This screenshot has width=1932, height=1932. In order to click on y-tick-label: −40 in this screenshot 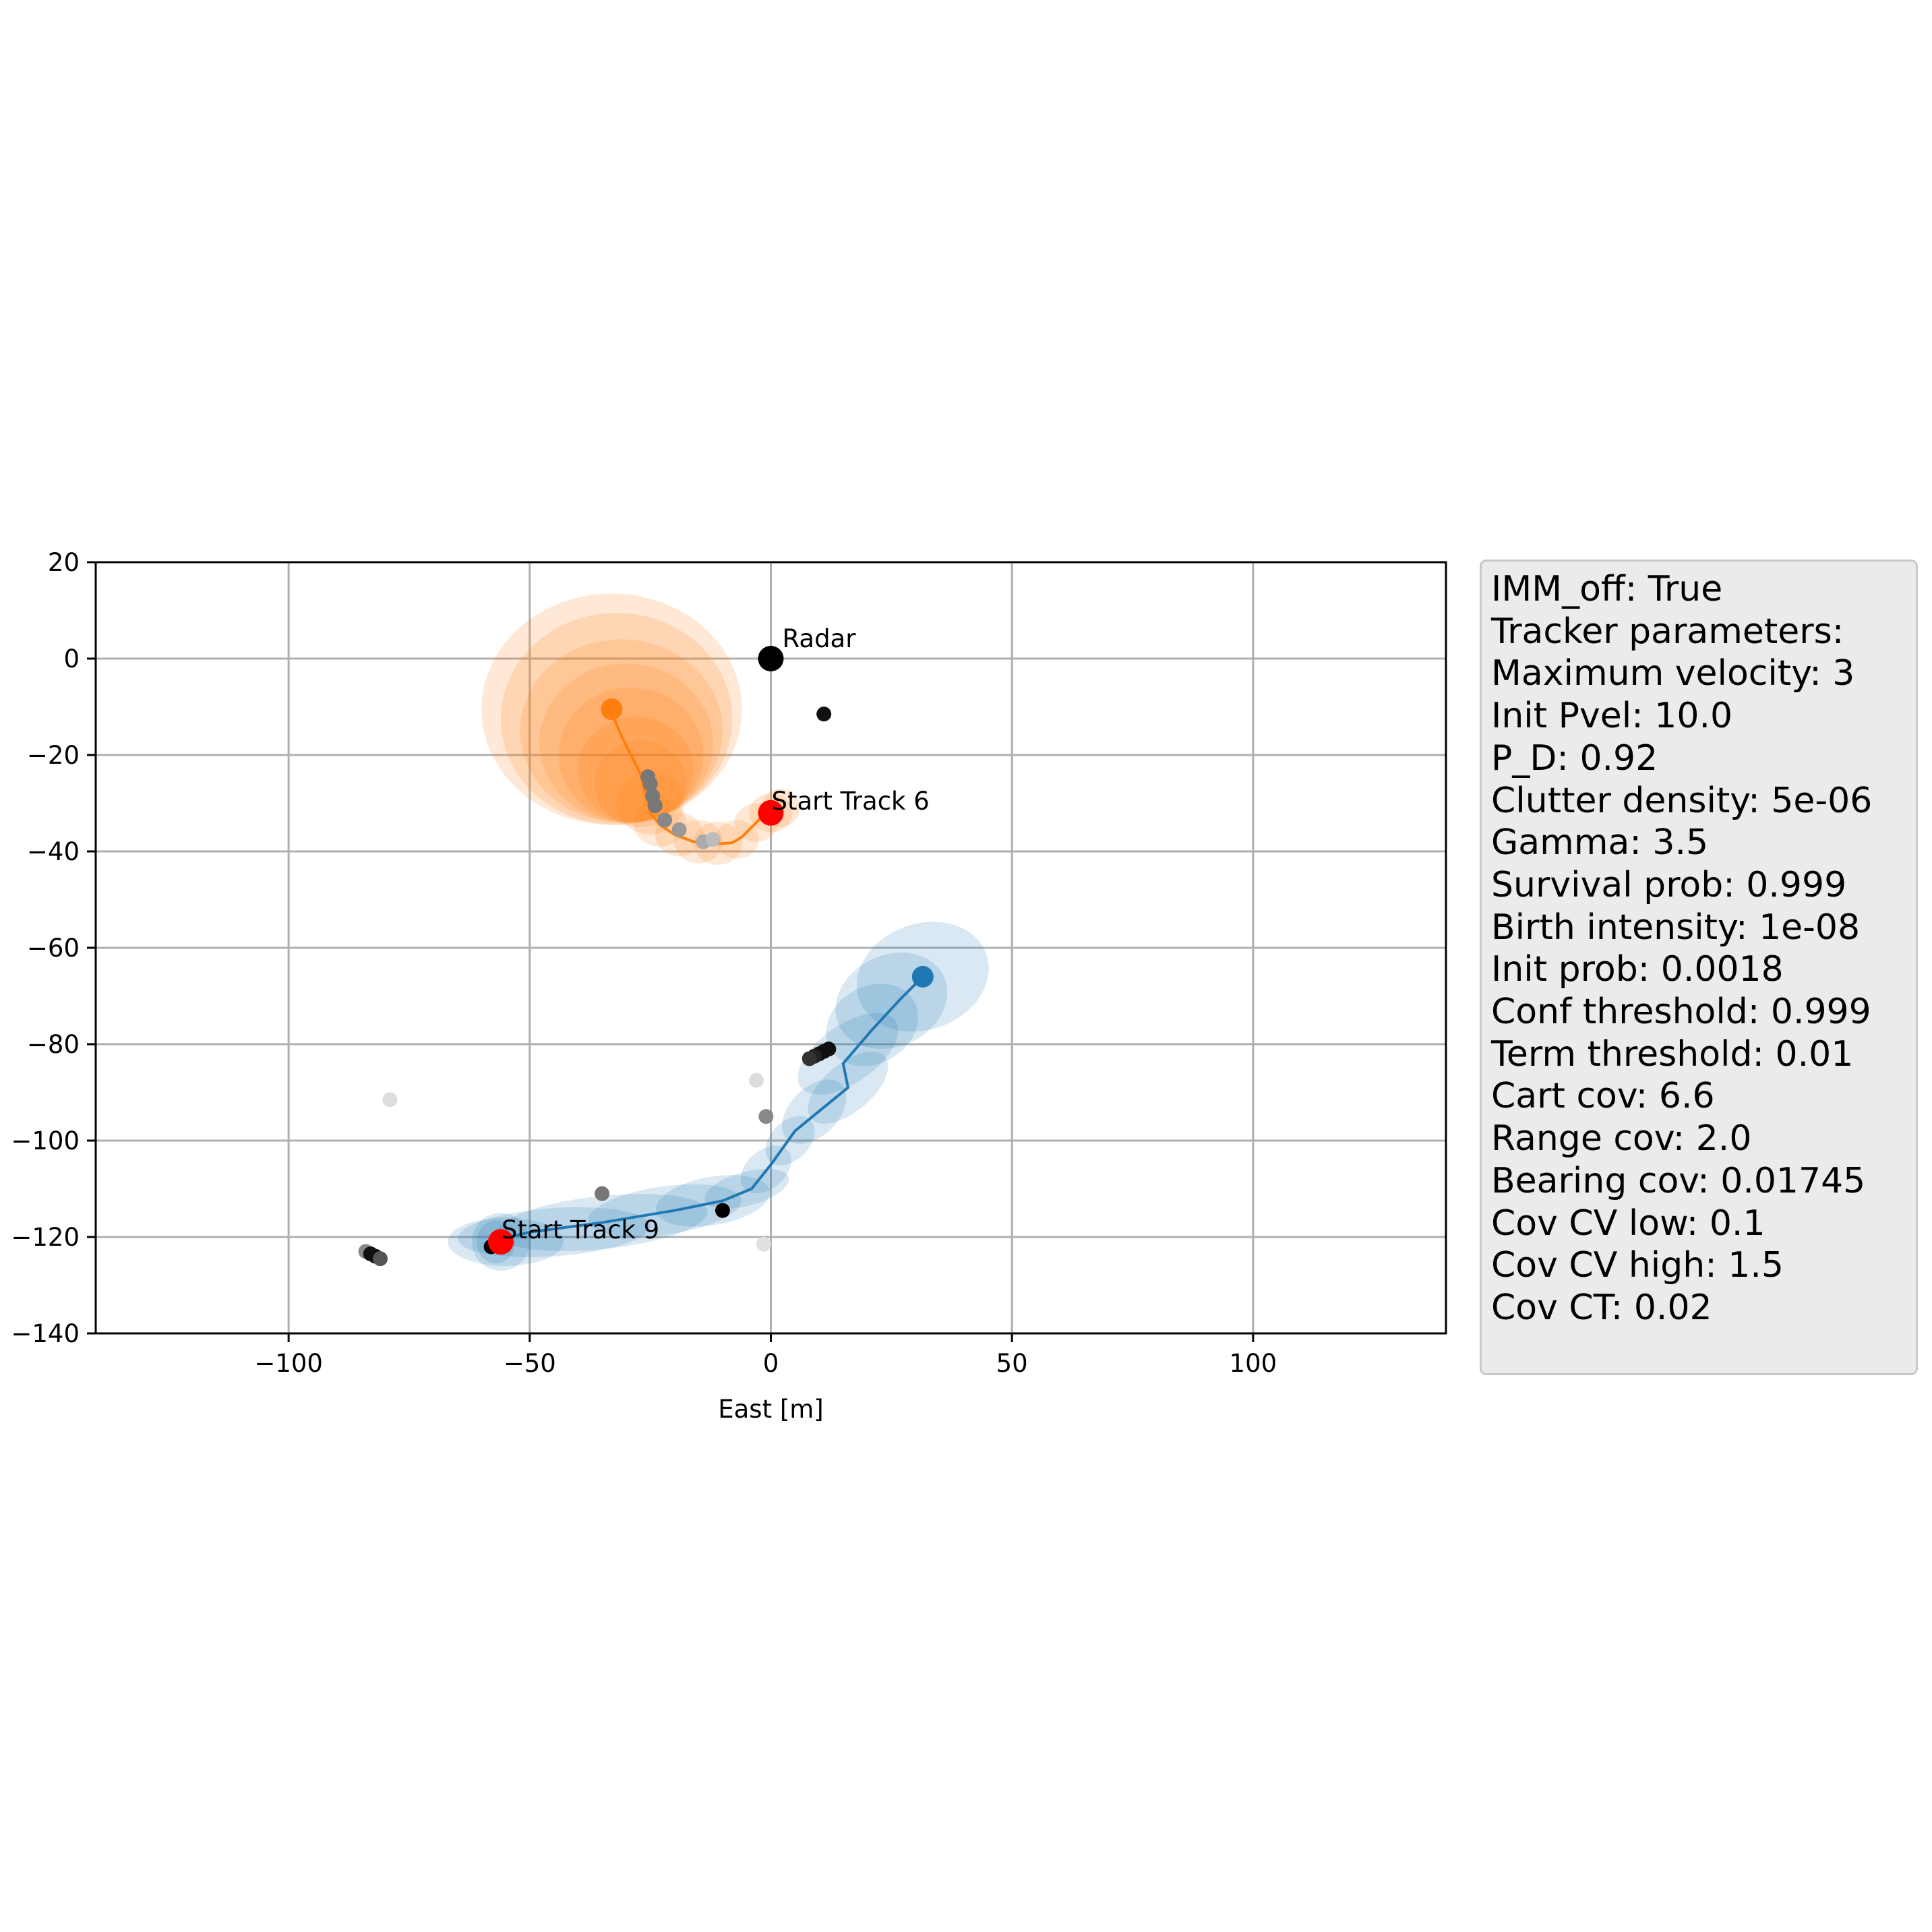, I will do `click(53, 851)`.